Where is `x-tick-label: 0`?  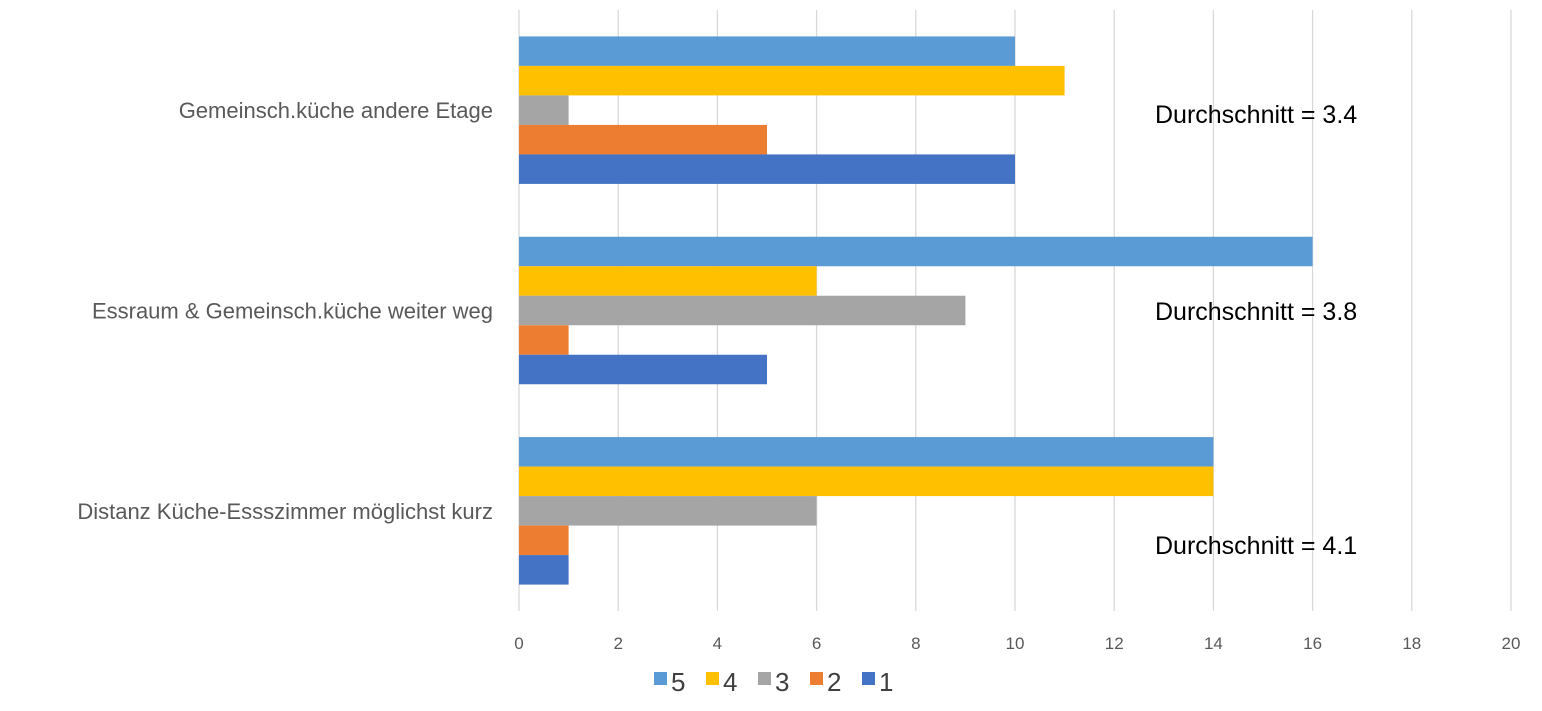
x-tick-label: 0 is located at coordinates (518, 643).